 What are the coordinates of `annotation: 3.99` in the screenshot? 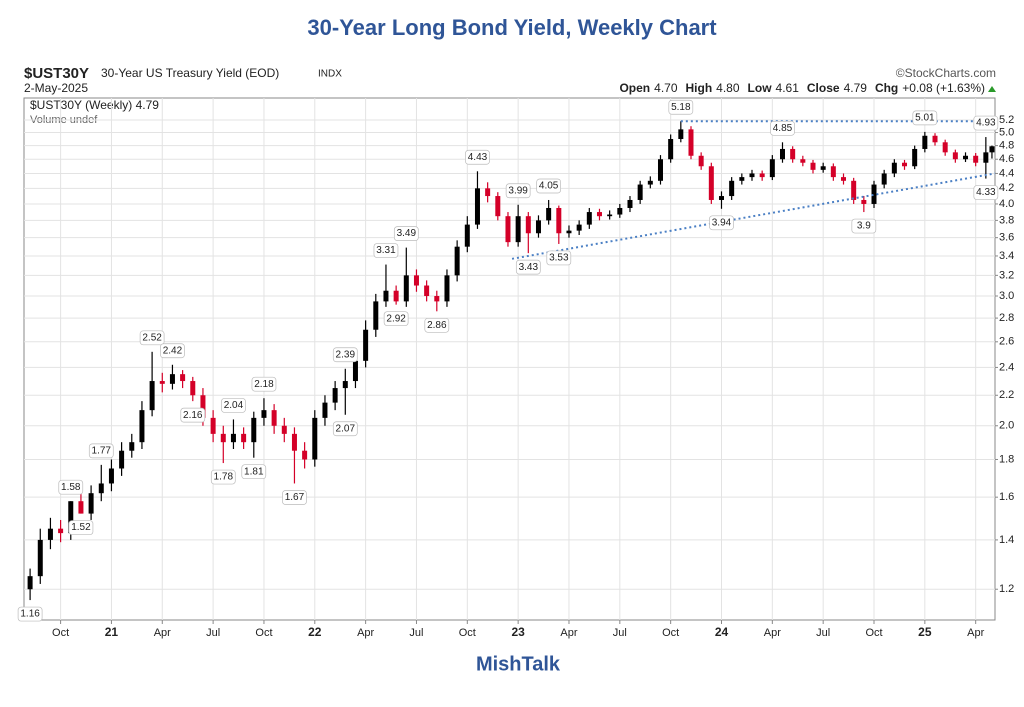 It's located at (518, 190).